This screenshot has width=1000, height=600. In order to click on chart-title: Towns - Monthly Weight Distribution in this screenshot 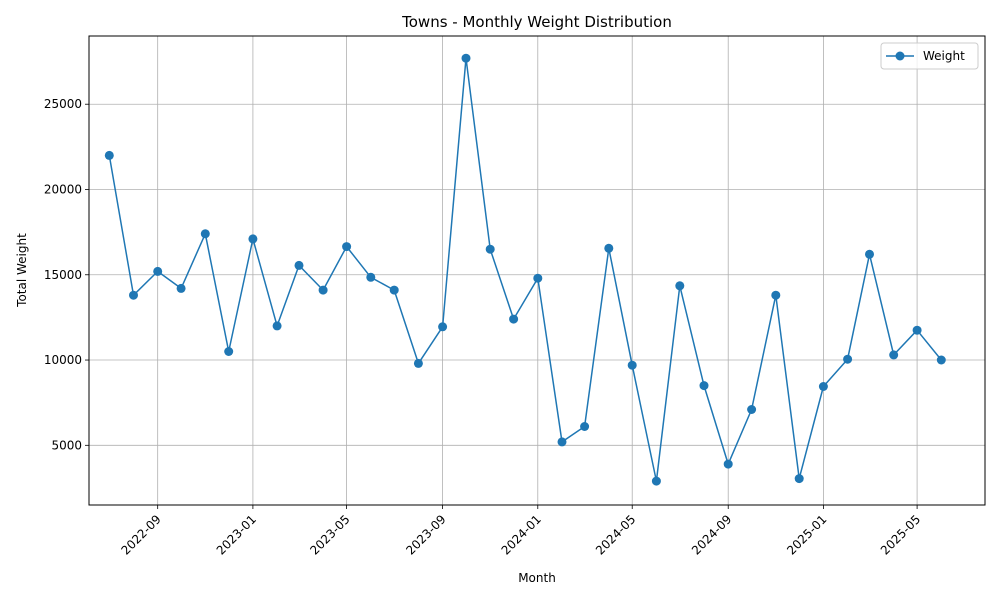, I will do `click(536, 22)`.